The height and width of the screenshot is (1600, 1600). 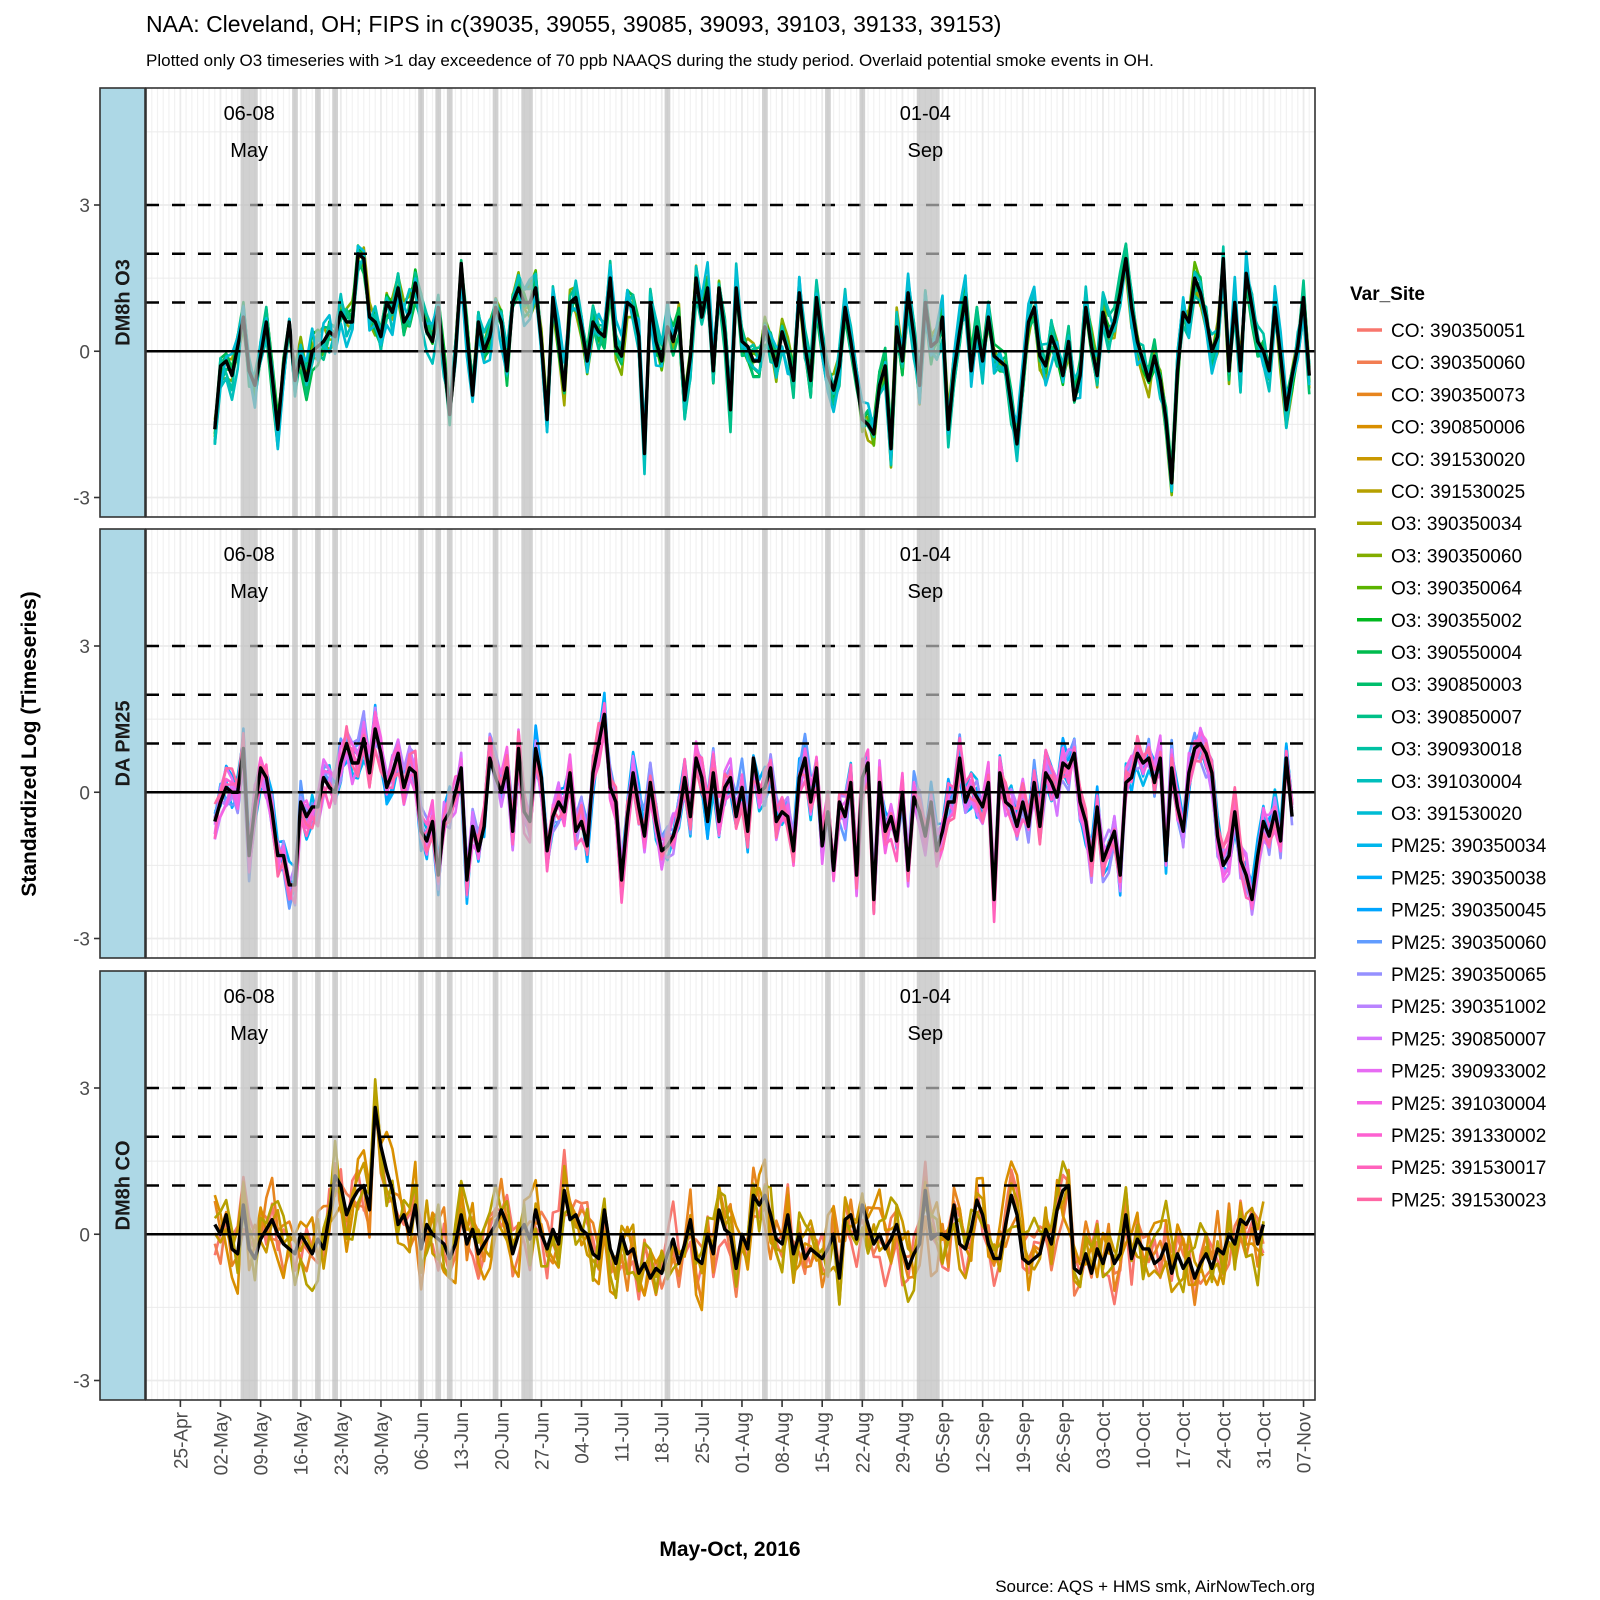 I want to click on x-tick-label: 10-Oct, so click(x=1144, y=1440).